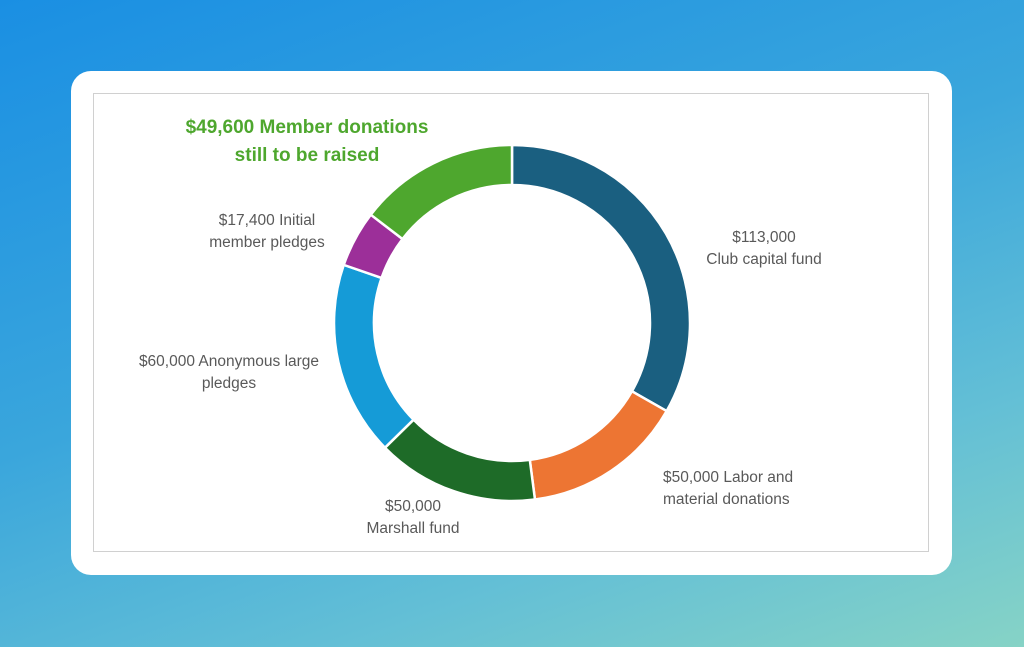 The width and height of the screenshot is (1024, 647). What do you see at coordinates (726, 499) in the screenshot?
I see `label-text: material donations` at bounding box center [726, 499].